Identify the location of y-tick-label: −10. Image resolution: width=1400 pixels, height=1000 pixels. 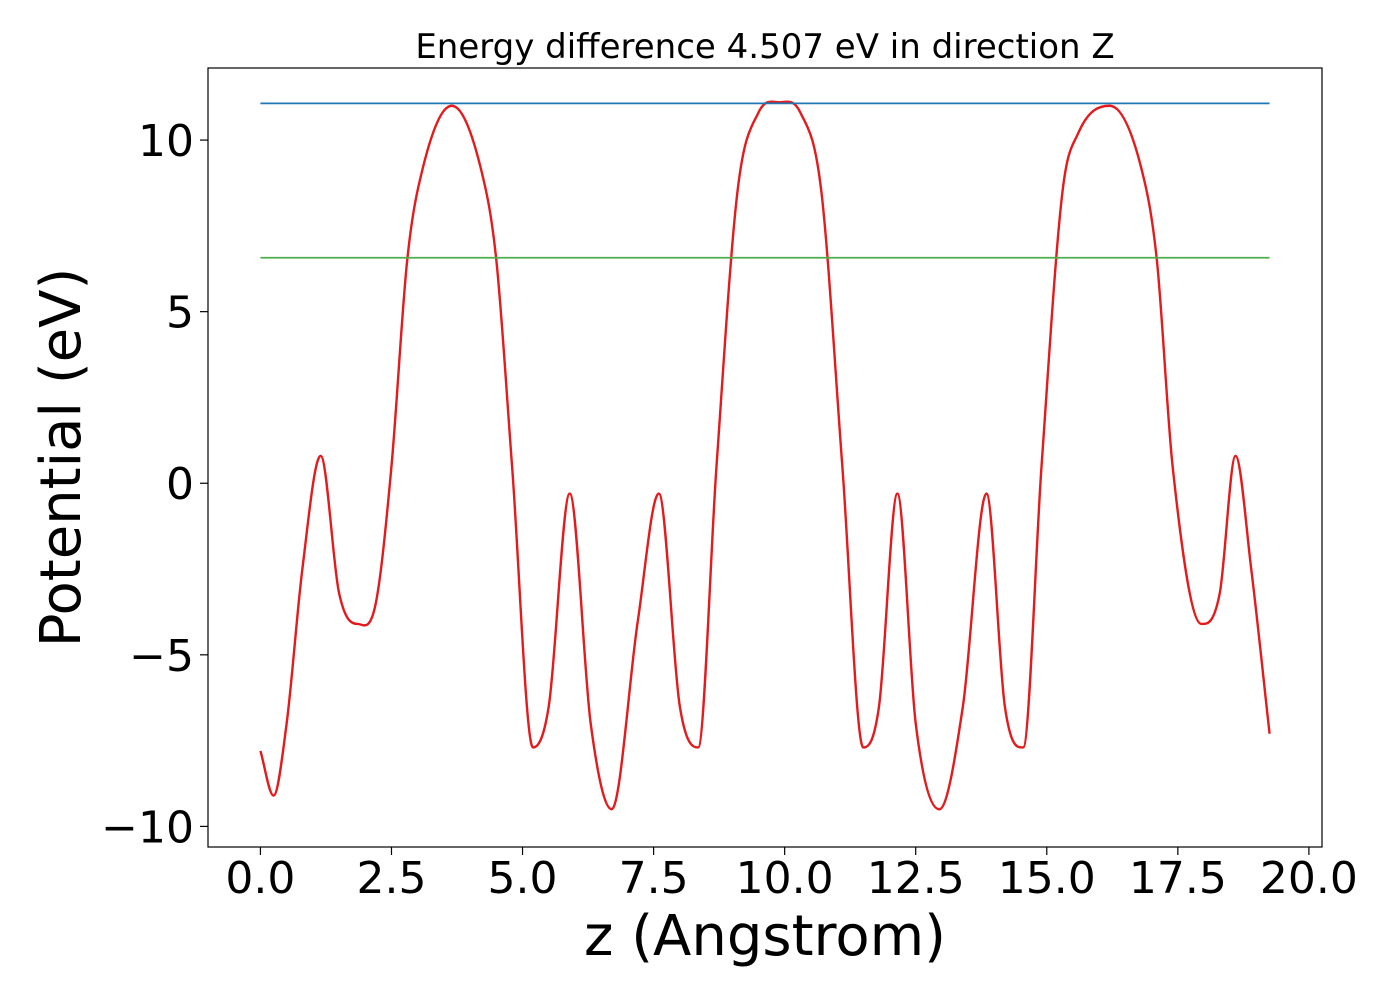
(147, 827).